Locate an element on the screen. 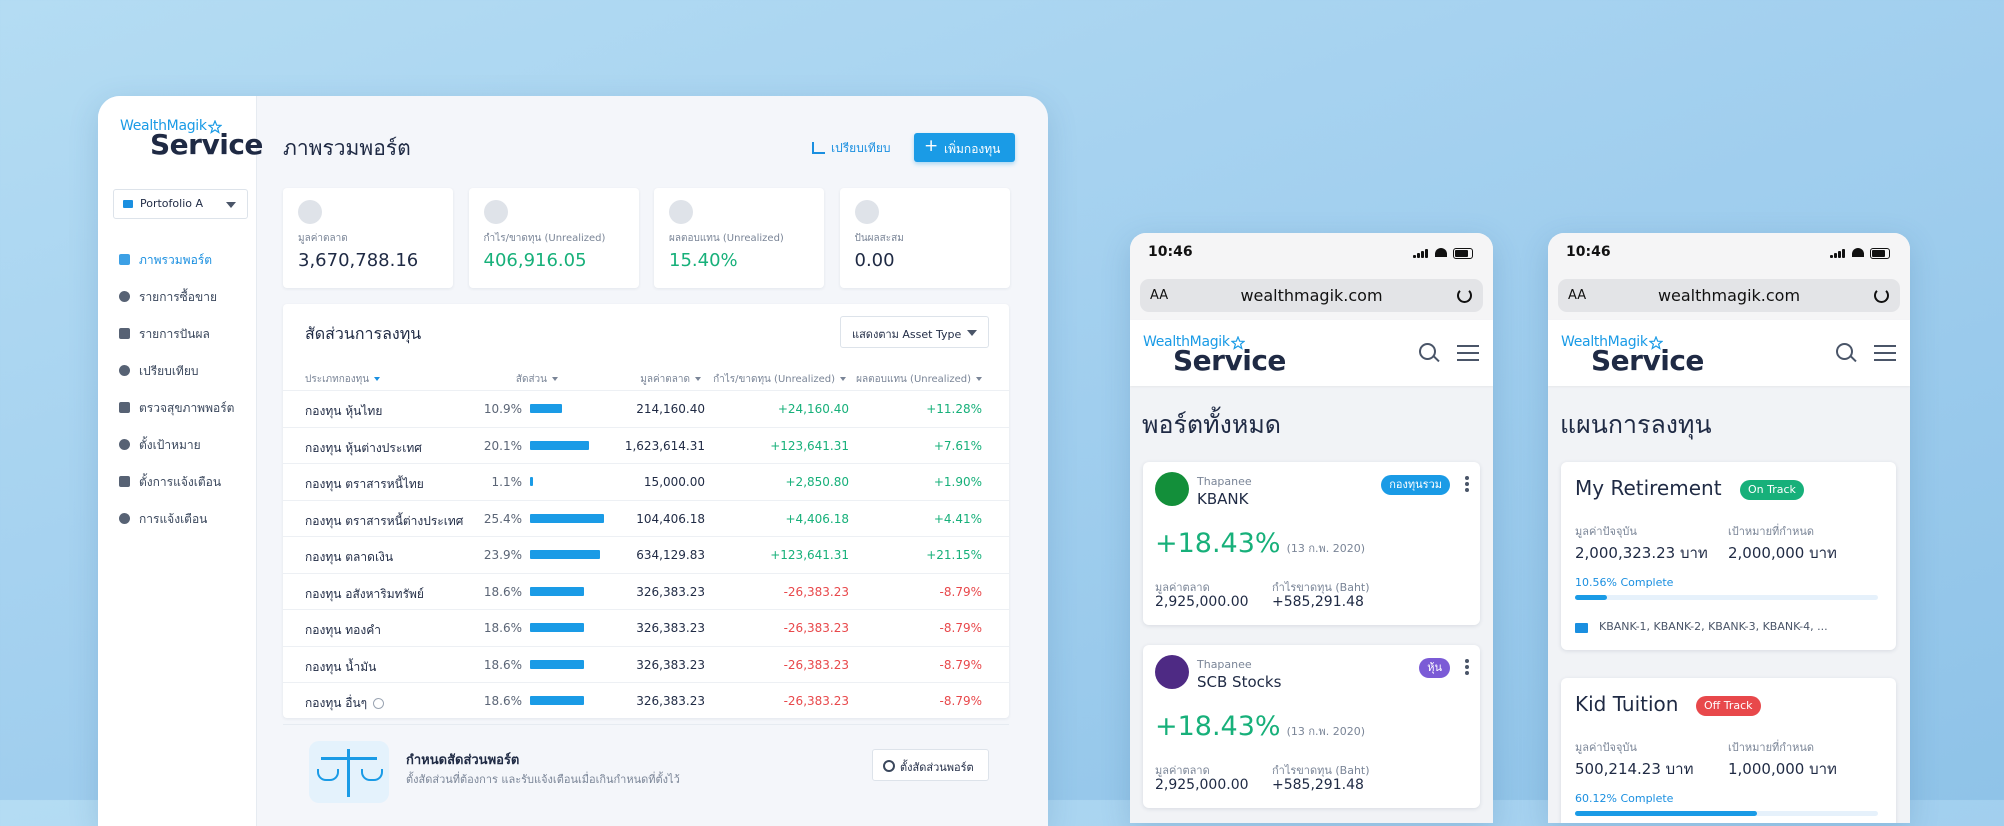  unrealized-return: -8.79% is located at coordinates (960, 664).